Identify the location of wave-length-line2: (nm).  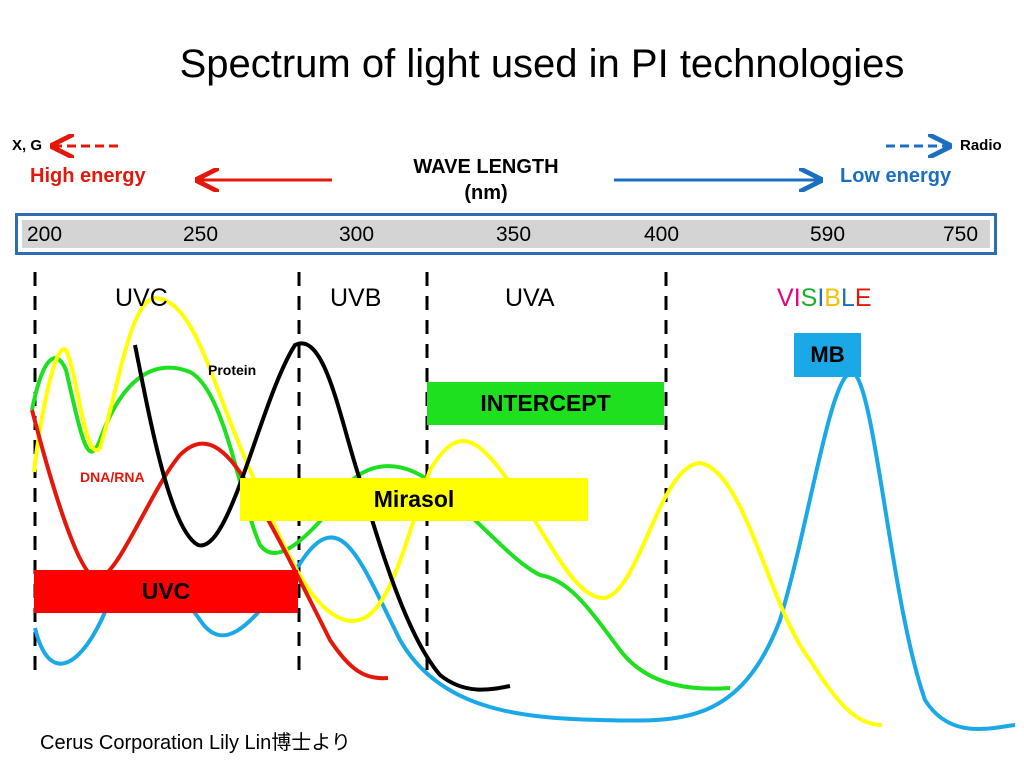
(486, 193).